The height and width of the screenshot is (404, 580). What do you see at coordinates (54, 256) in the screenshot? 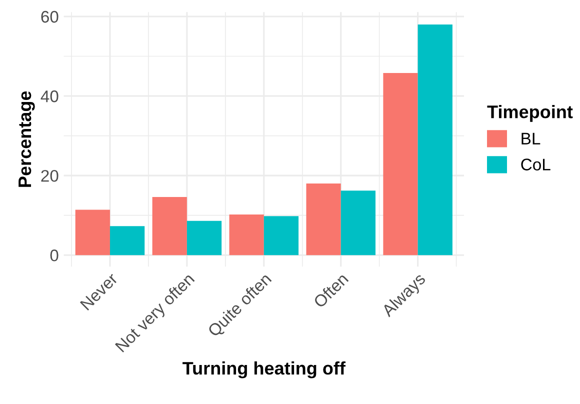
I see `y-tick-label: 0` at bounding box center [54, 256].